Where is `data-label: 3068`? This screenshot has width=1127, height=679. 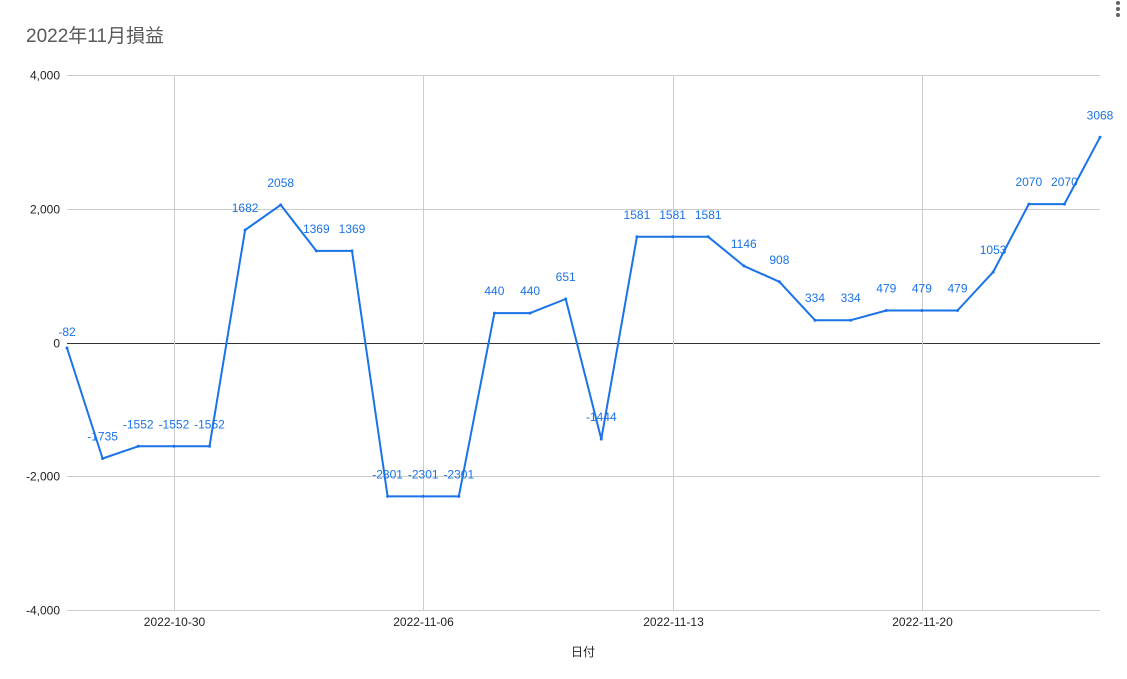
data-label: 3068 is located at coordinates (1100, 115).